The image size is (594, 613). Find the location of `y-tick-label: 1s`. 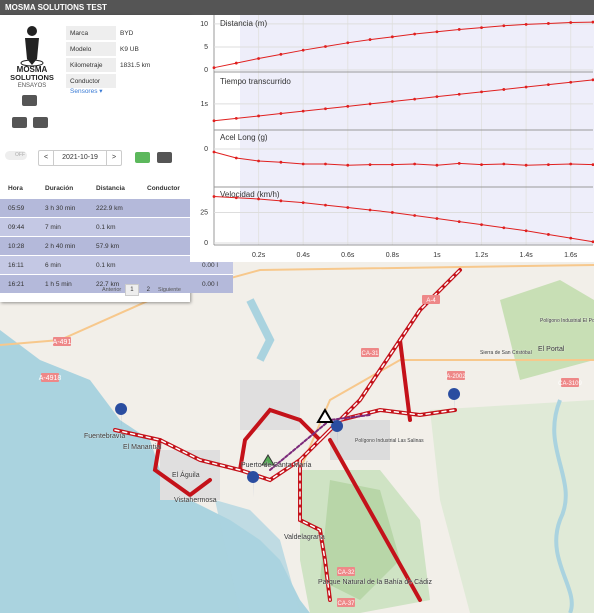

y-tick-label: 1s is located at coordinates (205, 104).